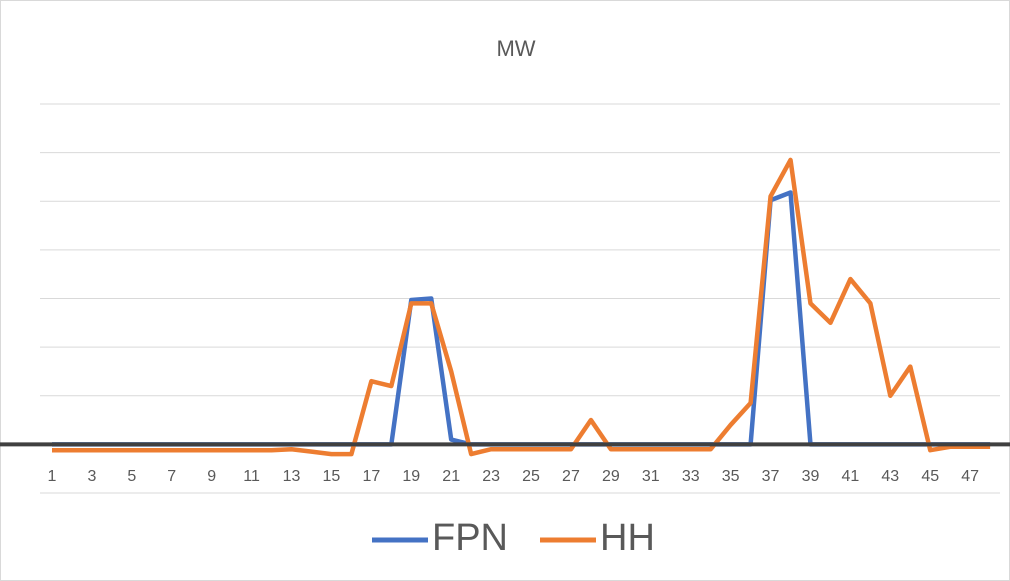 The height and width of the screenshot is (581, 1010). I want to click on x-tick-label: 13, so click(292, 476).